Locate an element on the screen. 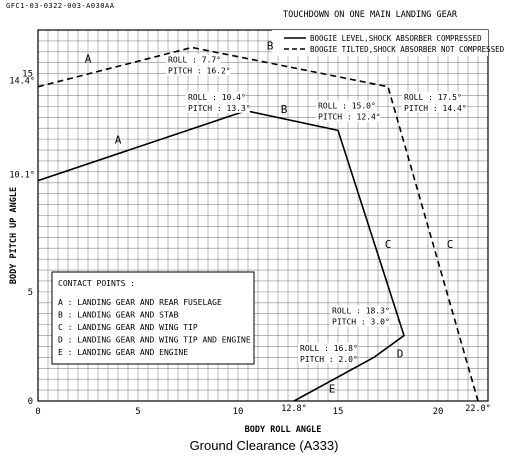 The height and width of the screenshot is (461, 528). y-tick-label: 15 is located at coordinates (27, 75).